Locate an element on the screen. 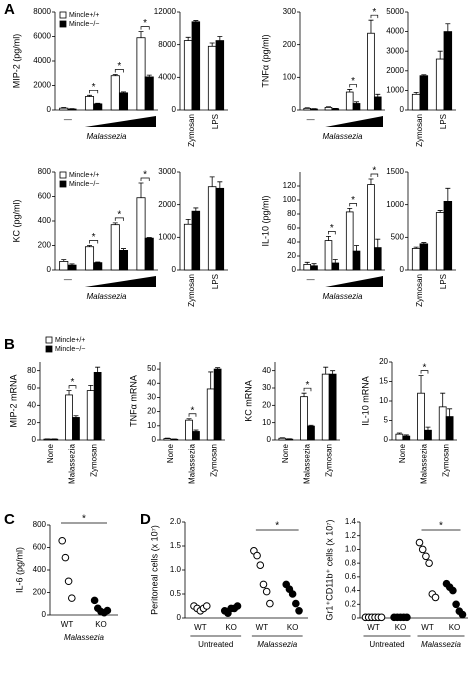 This screenshot has width=474, height=685. y-tick-label: 10 is located at coordinates (383, 400).